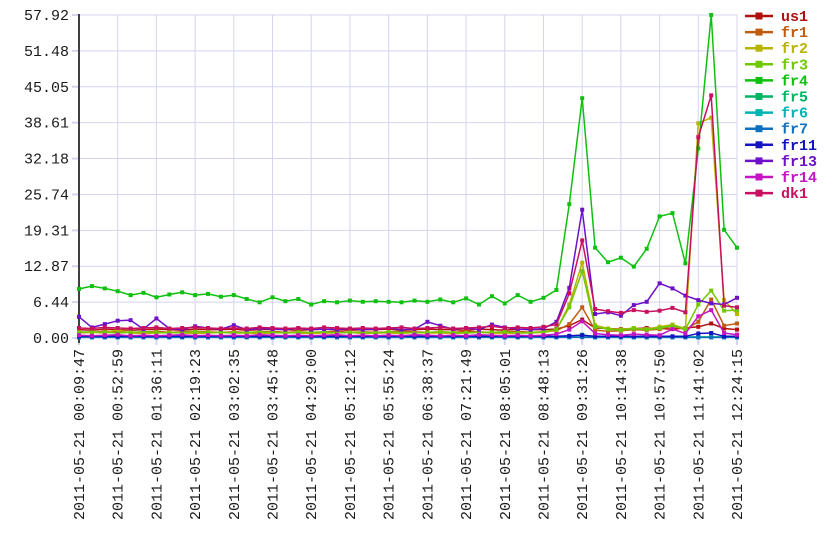  What do you see at coordinates (46, 16) in the screenshot?
I see `y-axis-tick-label: 57.92` at bounding box center [46, 16].